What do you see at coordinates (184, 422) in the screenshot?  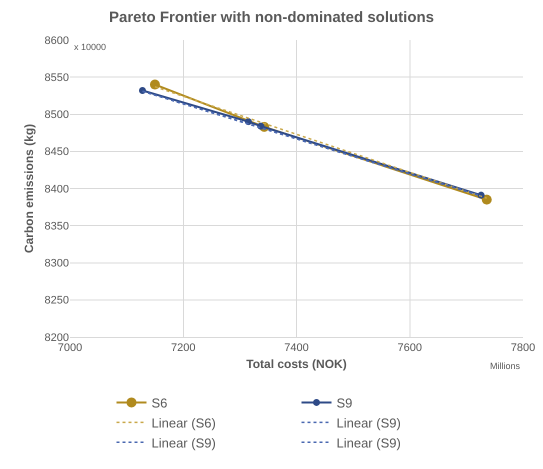 I see `legend-label: Linear (S6)` at bounding box center [184, 422].